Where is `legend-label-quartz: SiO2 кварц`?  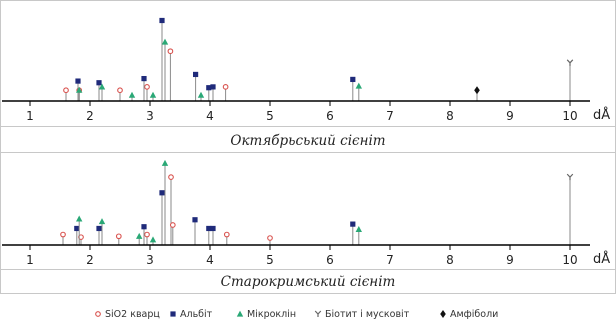
legend-label-quartz: SiO2 кварц is located at coordinates (132, 314).